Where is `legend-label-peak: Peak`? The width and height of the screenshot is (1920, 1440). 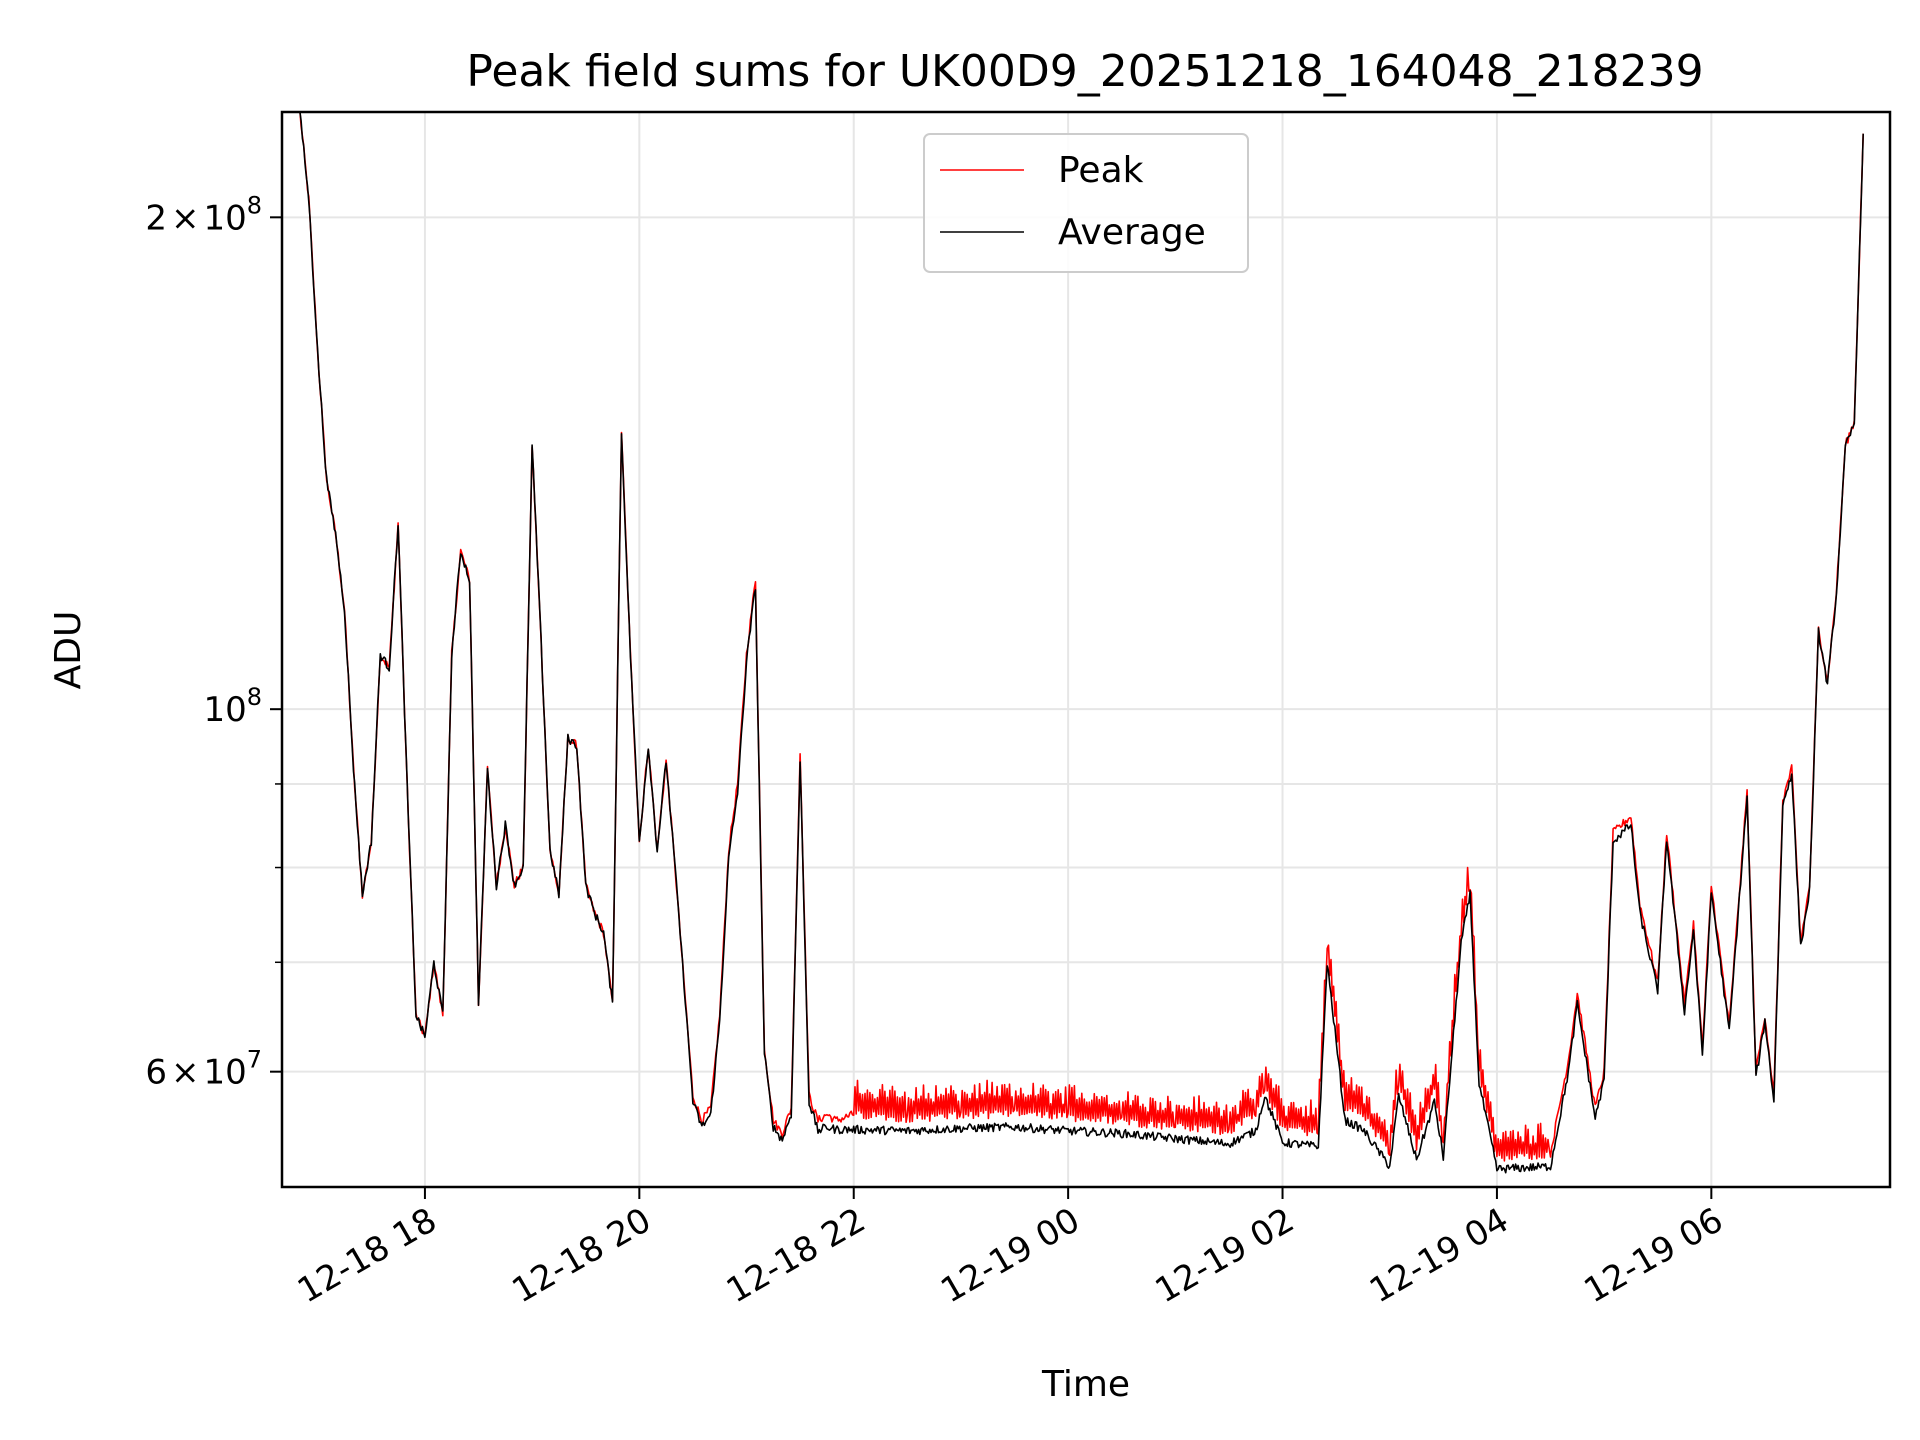
legend-label-peak: Peak is located at coordinates (1101, 170).